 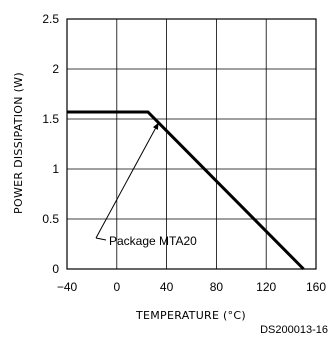 What do you see at coordinates (18, 143) in the screenshot?
I see `y-axis-label: POWER DISSIPATION (W)` at bounding box center [18, 143].